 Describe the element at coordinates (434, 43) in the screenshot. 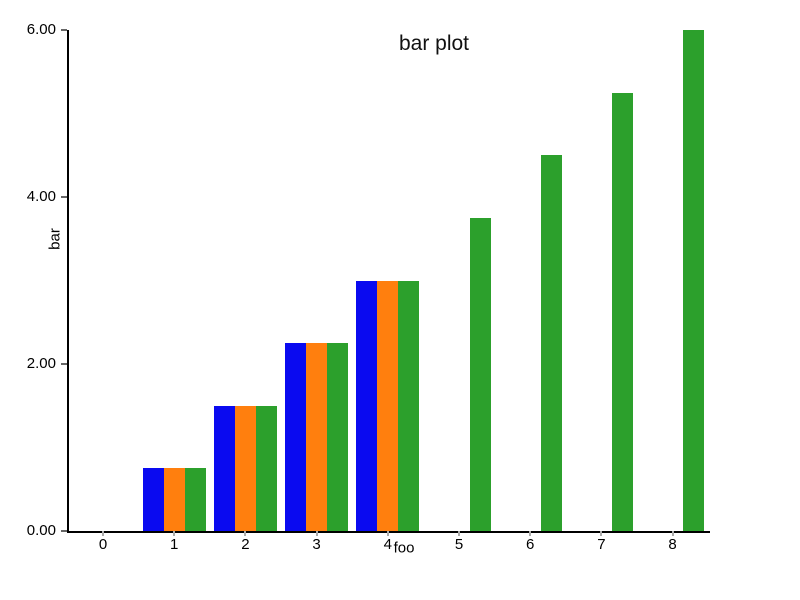

I see `chart-title: bar plot` at that location.